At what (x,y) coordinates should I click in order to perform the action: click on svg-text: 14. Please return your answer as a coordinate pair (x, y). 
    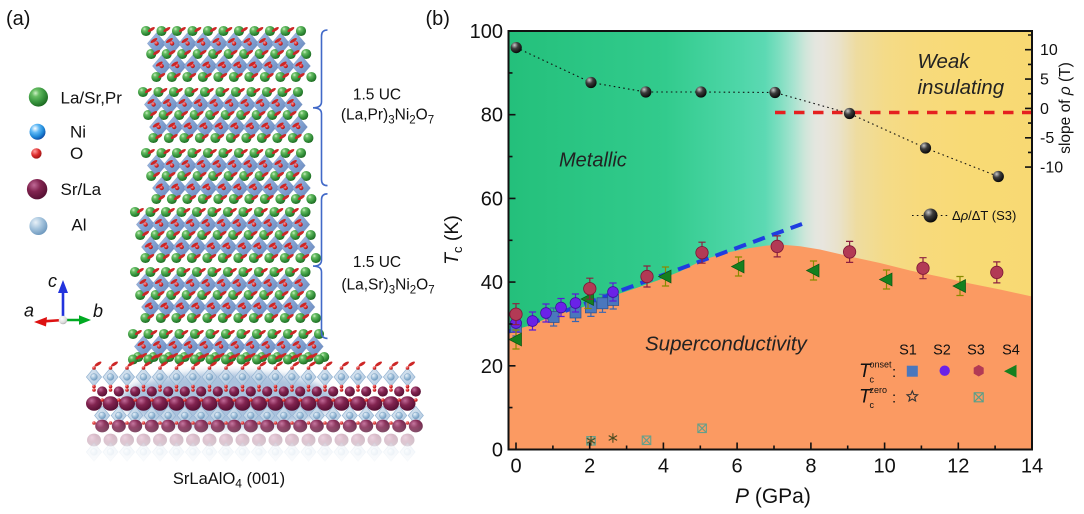
    Looking at the image, I should click on (1032, 467).